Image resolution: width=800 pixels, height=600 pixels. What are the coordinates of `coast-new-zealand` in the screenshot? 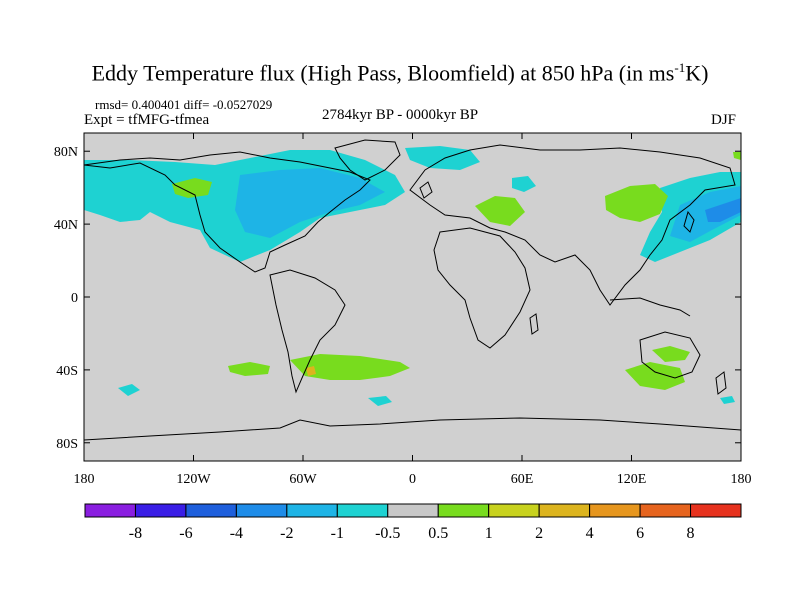 It's located at (721, 383).